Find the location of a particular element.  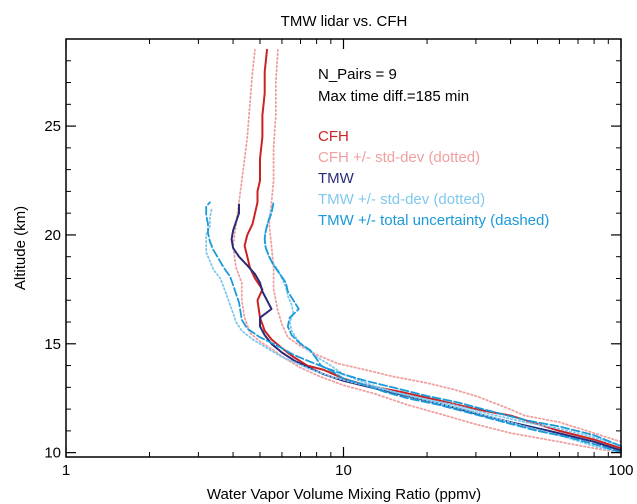

legend-entry-cfh: CFH is located at coordinates (333, 136).